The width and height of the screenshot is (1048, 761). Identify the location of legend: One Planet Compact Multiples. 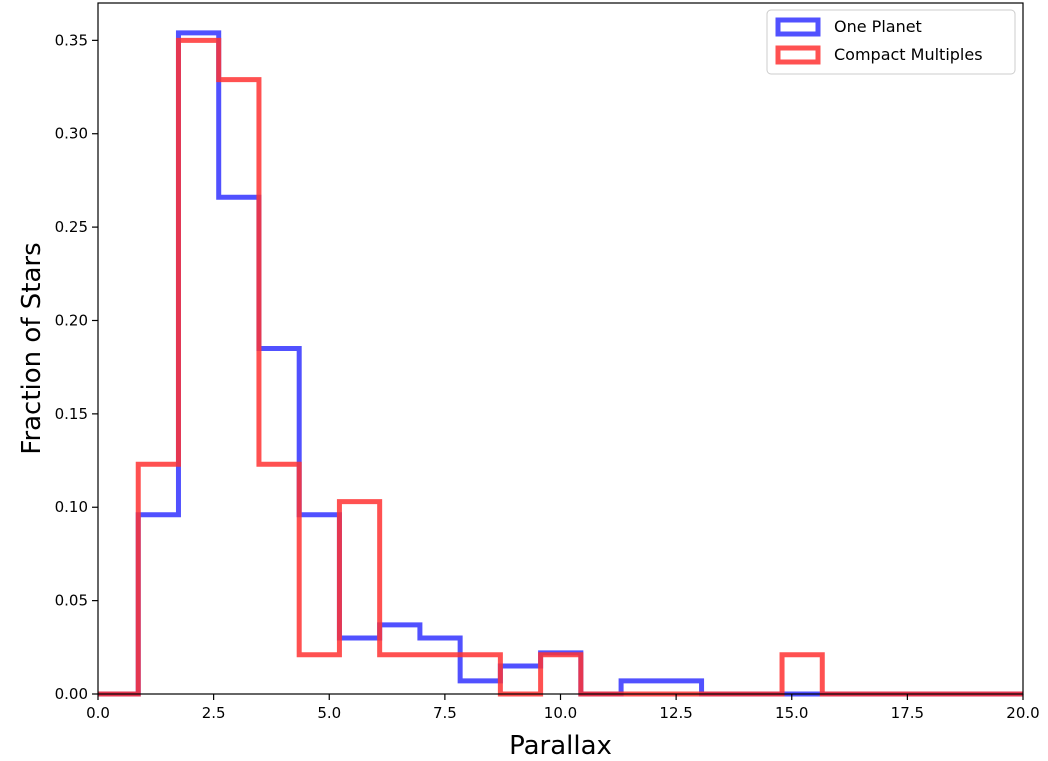
(891, 42).